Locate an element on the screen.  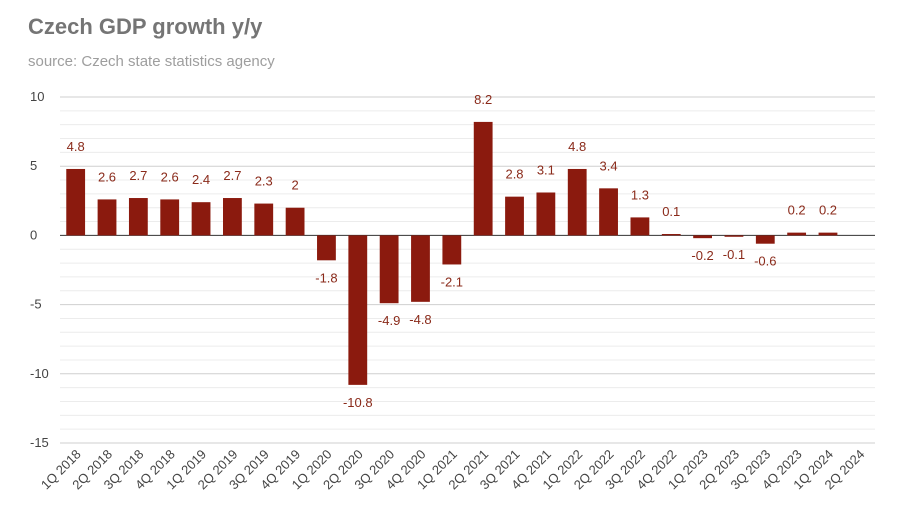
value-label: -4.9 is located at coordinates (389, 320).